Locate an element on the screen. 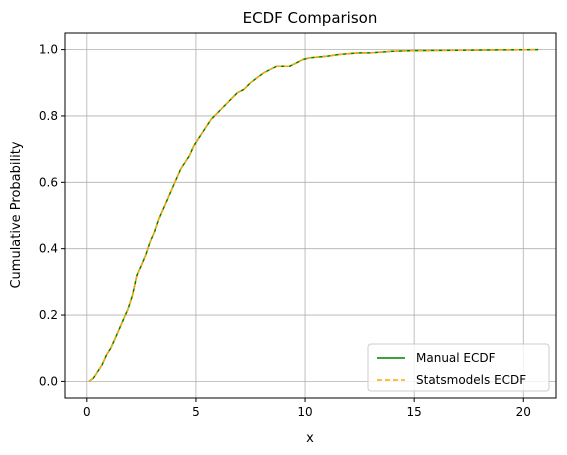 Image resolution: width=567 pixels, height=455 pixels. x-axis-ticks: 0 5 10 15 20 is located at coordinates (307, 408).